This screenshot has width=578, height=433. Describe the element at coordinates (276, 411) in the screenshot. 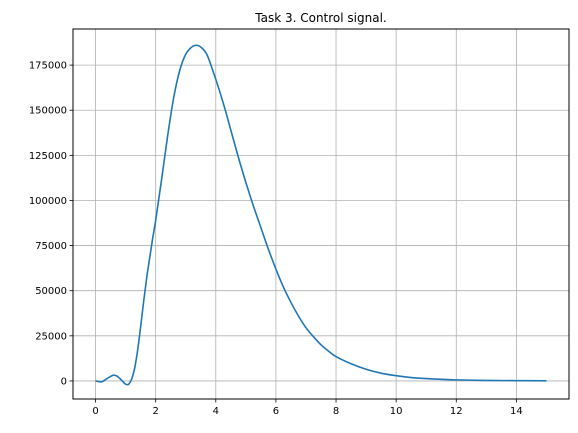

I see `x-tick-label: 6` at that location.